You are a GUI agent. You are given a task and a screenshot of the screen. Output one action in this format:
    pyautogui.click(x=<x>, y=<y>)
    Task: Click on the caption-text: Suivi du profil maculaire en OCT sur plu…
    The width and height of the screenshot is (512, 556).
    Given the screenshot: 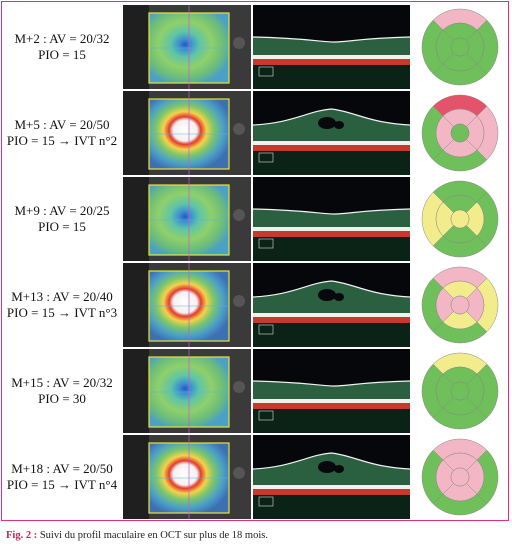 What is the action you would take?
    pyautogui.click(x=152, y=535)
    